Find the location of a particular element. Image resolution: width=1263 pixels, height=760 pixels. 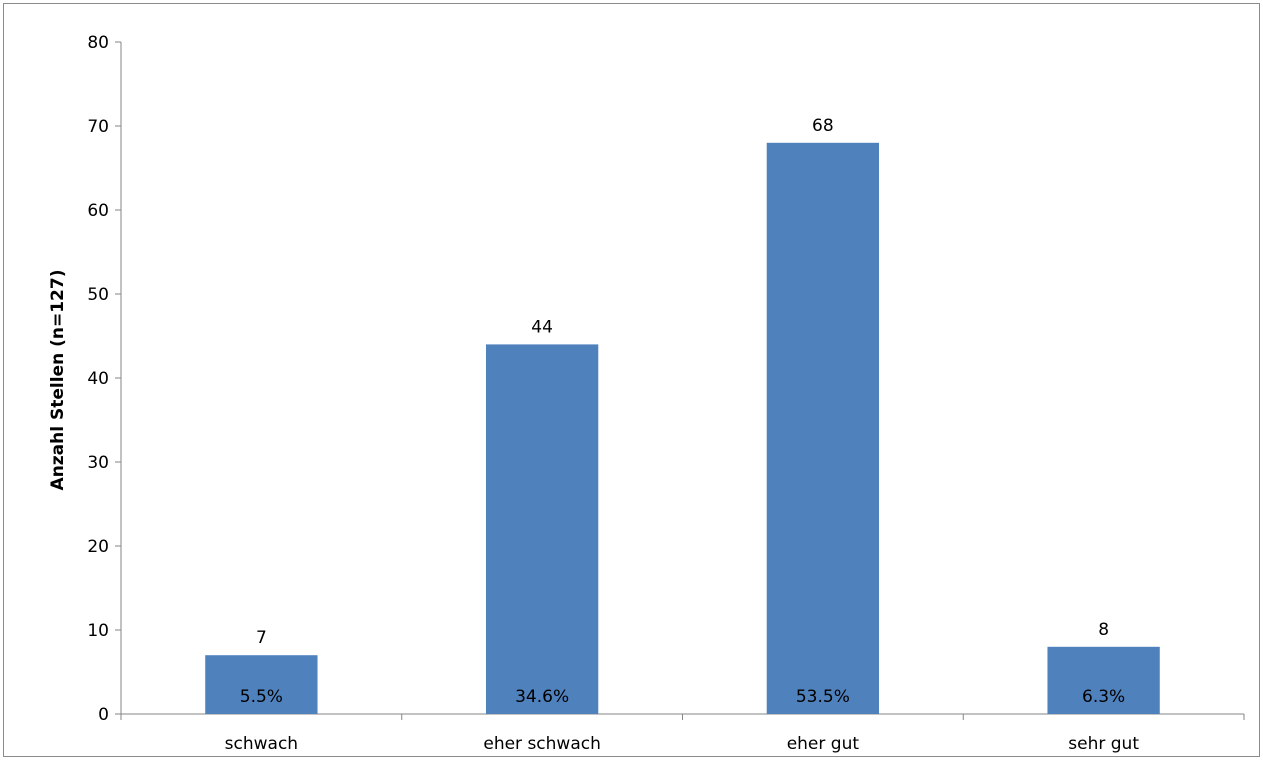

y-tick-label: 50 is located at coordinates (98, 295).